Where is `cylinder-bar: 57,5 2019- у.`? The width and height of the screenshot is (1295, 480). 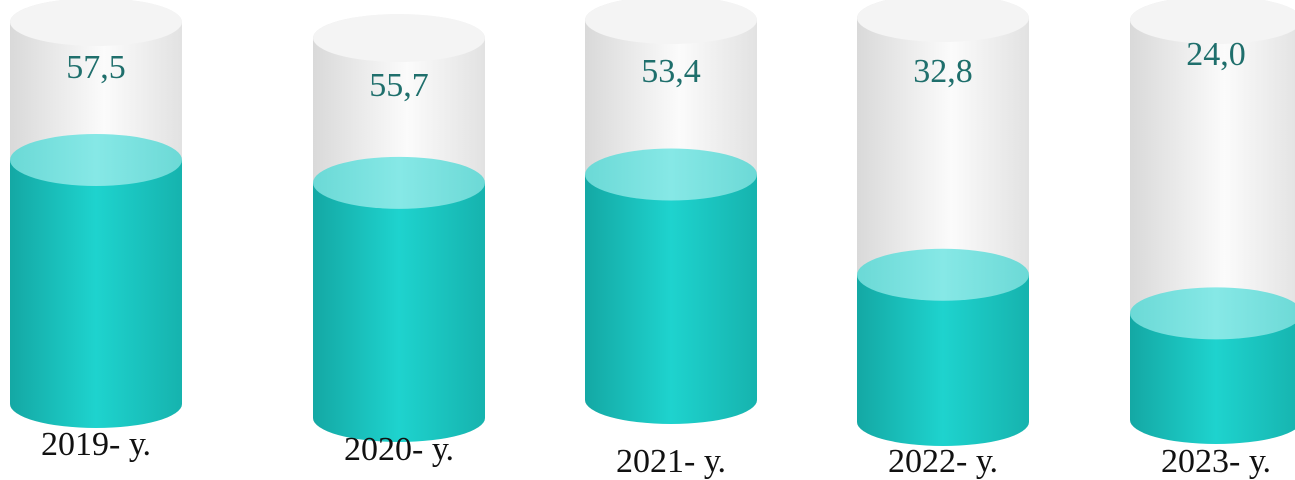 cylinder-bar: 57,5 2019- у. is located at coordinates (96, 231).